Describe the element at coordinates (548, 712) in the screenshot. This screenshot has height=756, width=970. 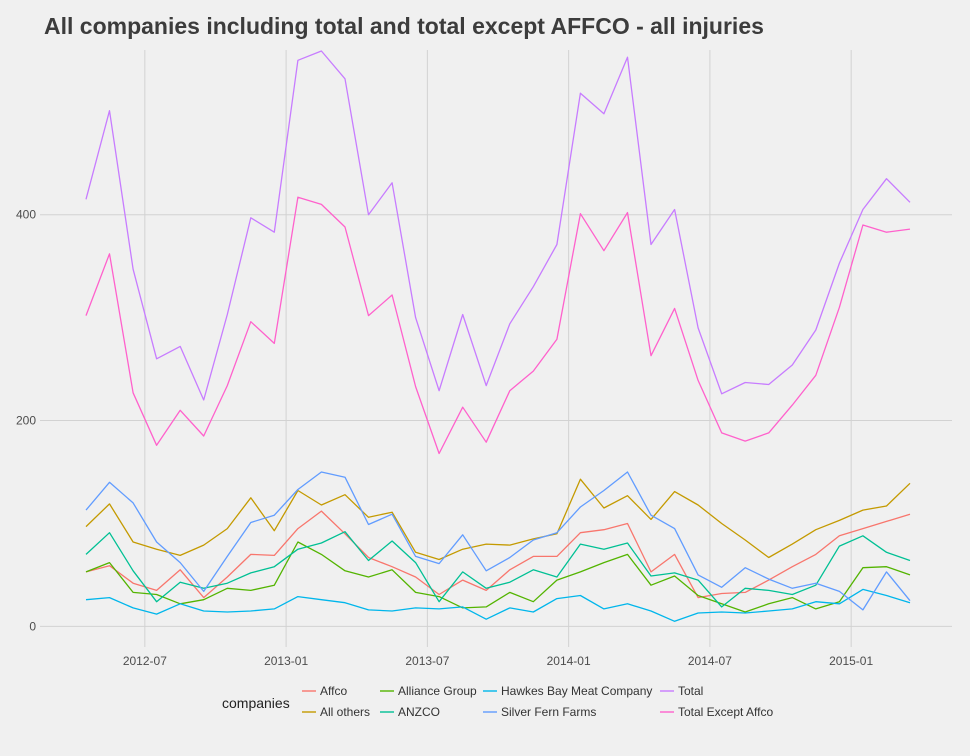
I see `legend-label: Silver Fern Farms` at that location.